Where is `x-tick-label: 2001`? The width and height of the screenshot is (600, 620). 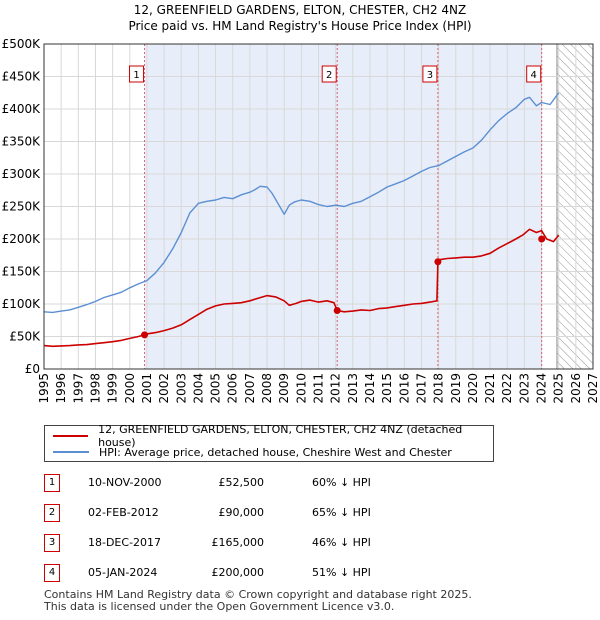 x-tick-label: 2001 is located at coordinates (147, 388).